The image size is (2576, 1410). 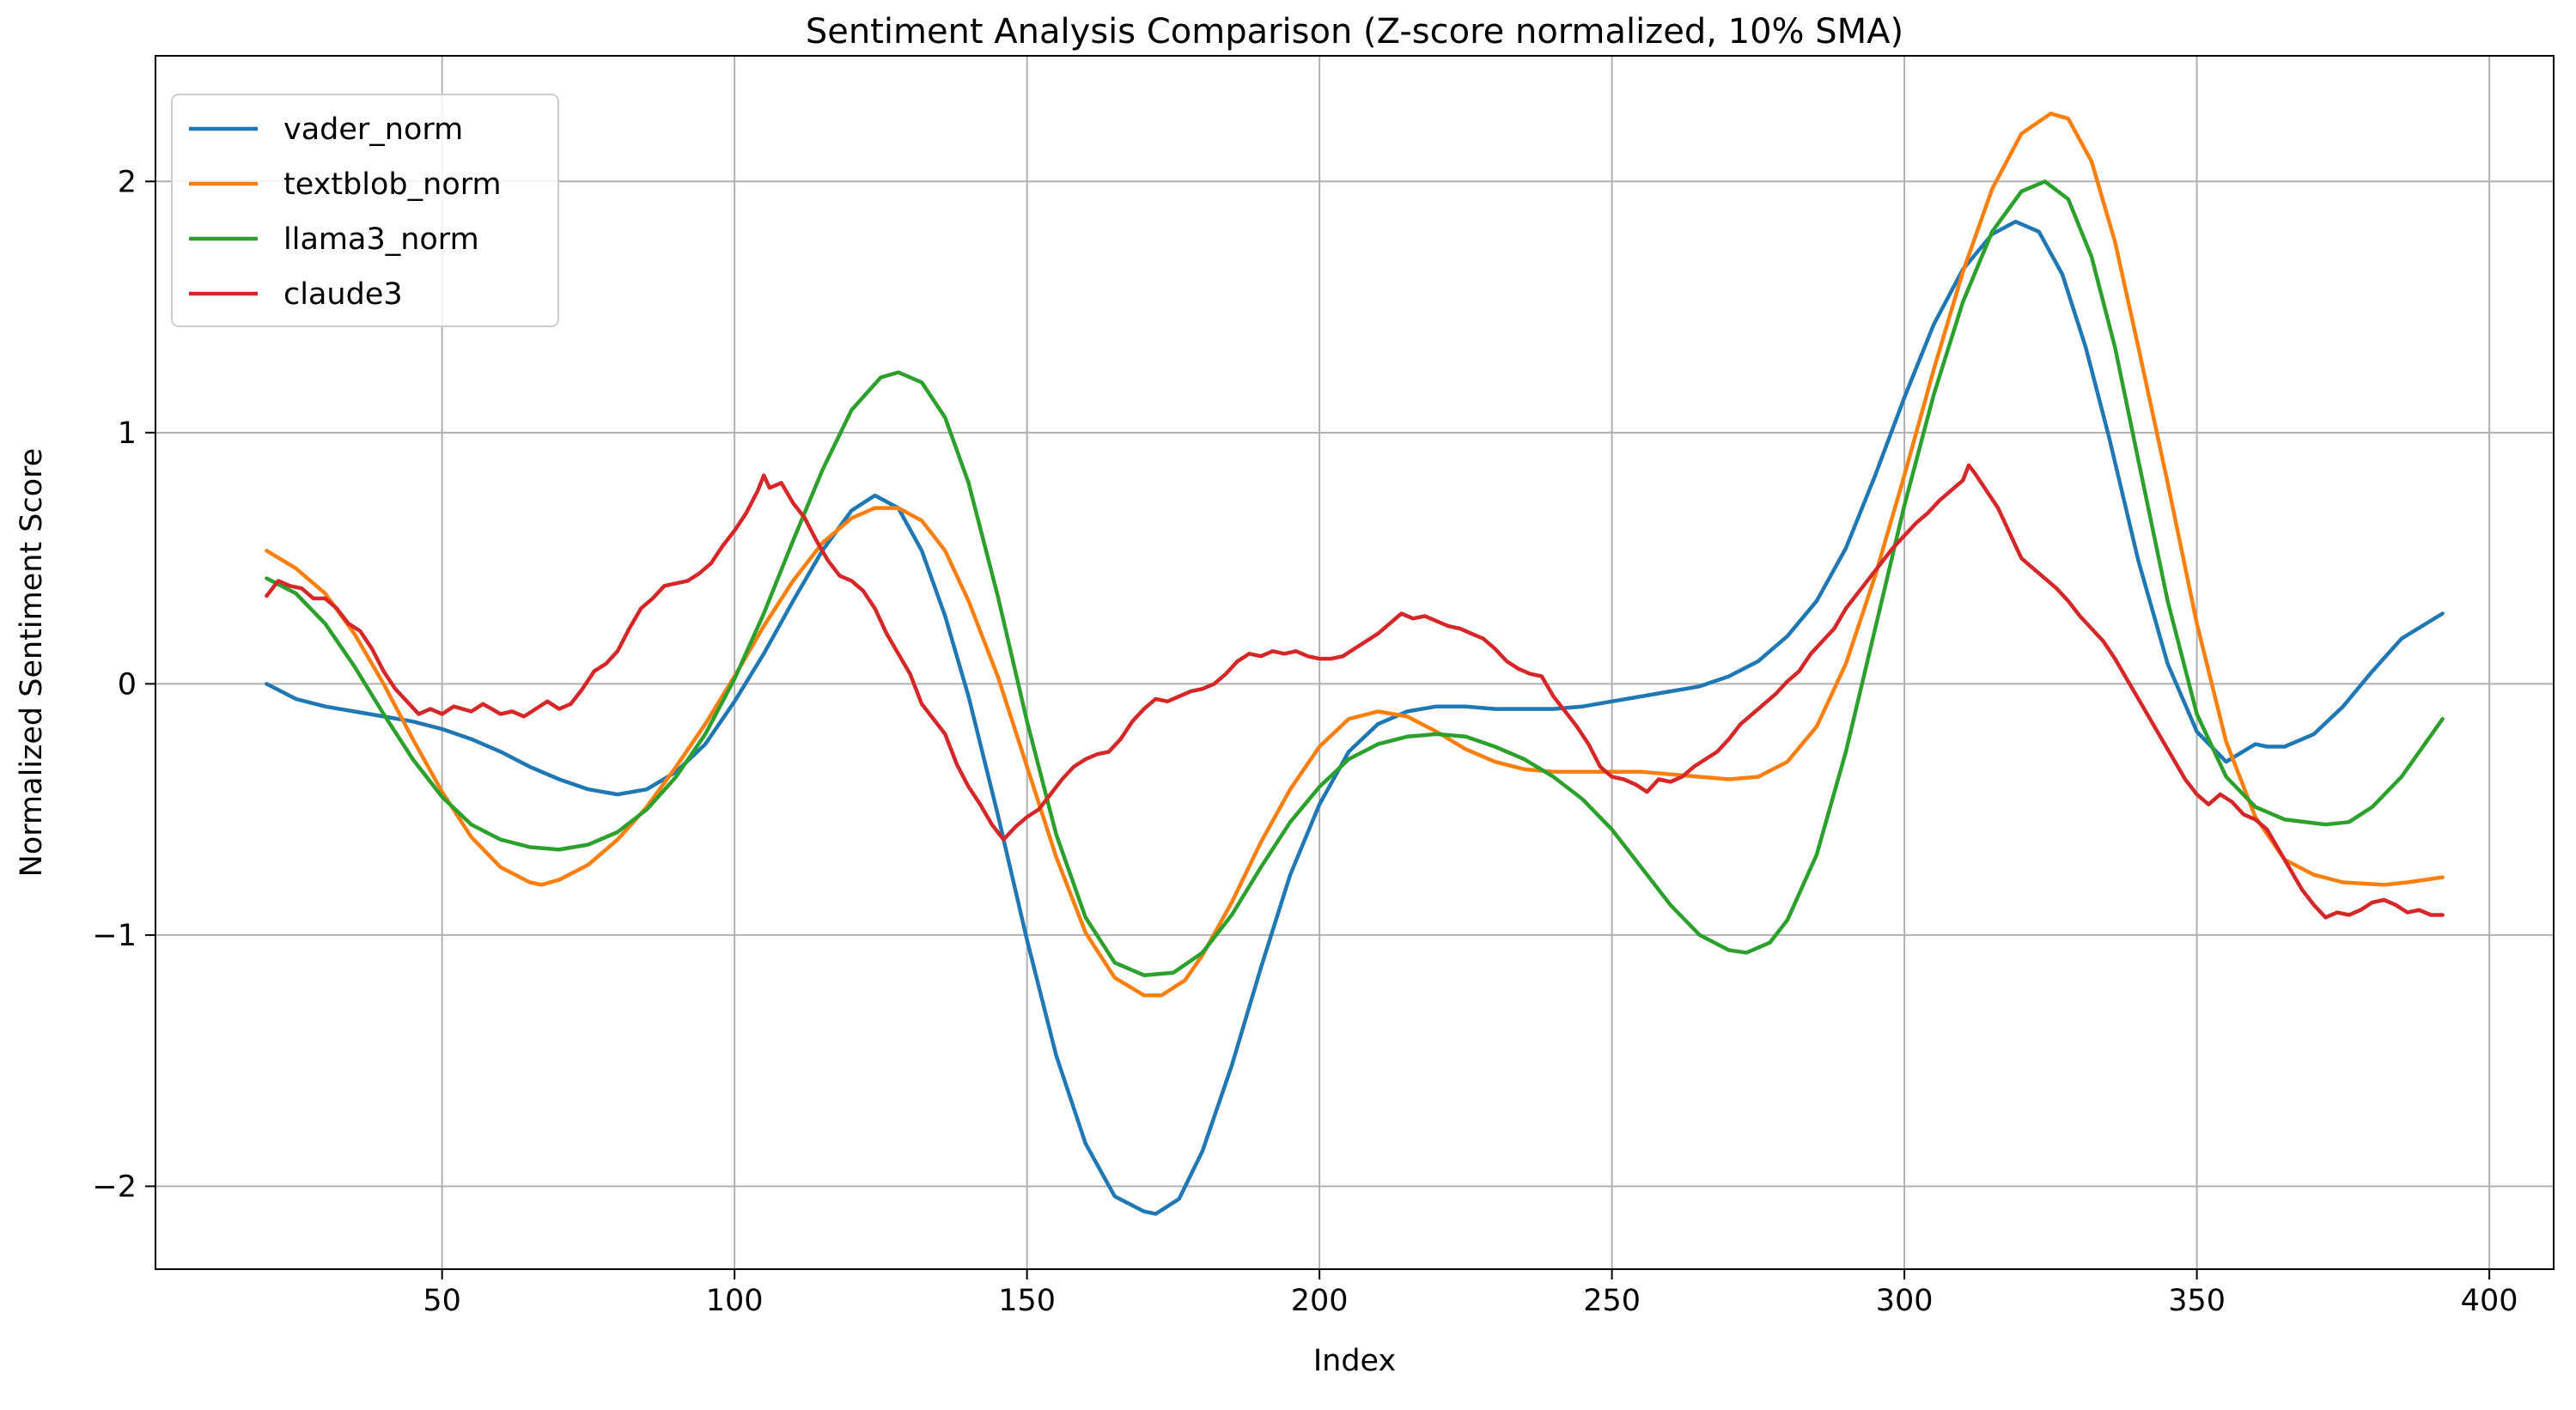 What do you see at coordinates (1354, 1361) in the screenshot?
I see `x-axis-label: Index` at bounding box center [1354, 1361].